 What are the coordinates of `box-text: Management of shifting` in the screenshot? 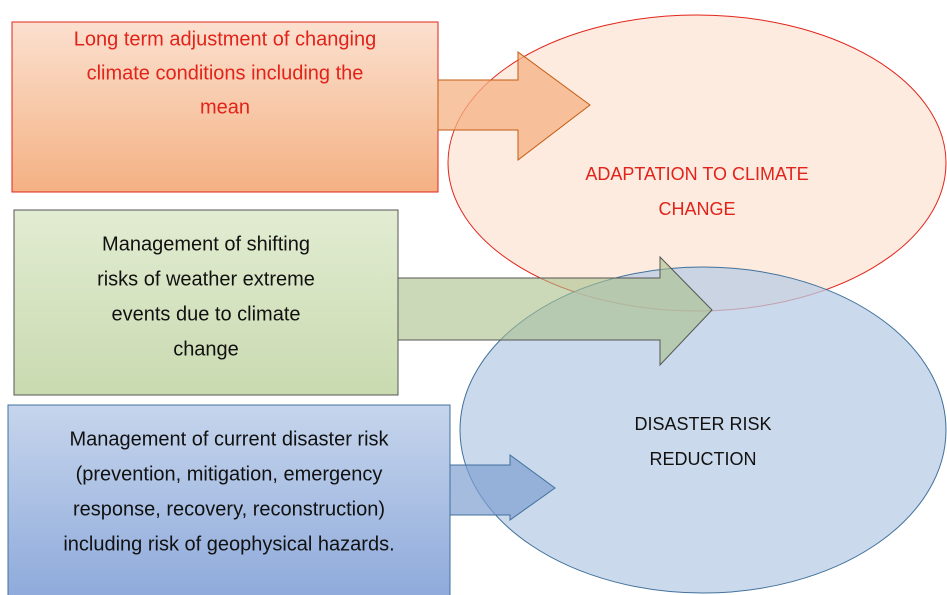 It's located at (206, 244).